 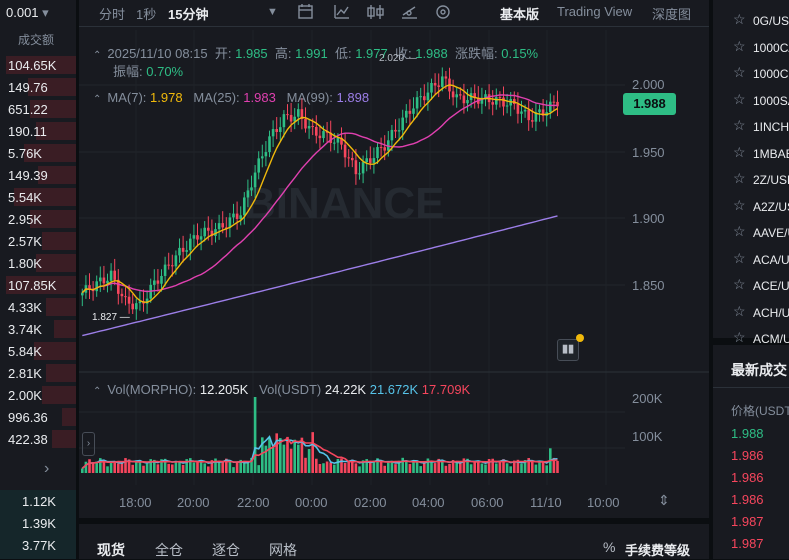 I want to click on sell-volume-row: 104.65K, so click(x=38, y=65).